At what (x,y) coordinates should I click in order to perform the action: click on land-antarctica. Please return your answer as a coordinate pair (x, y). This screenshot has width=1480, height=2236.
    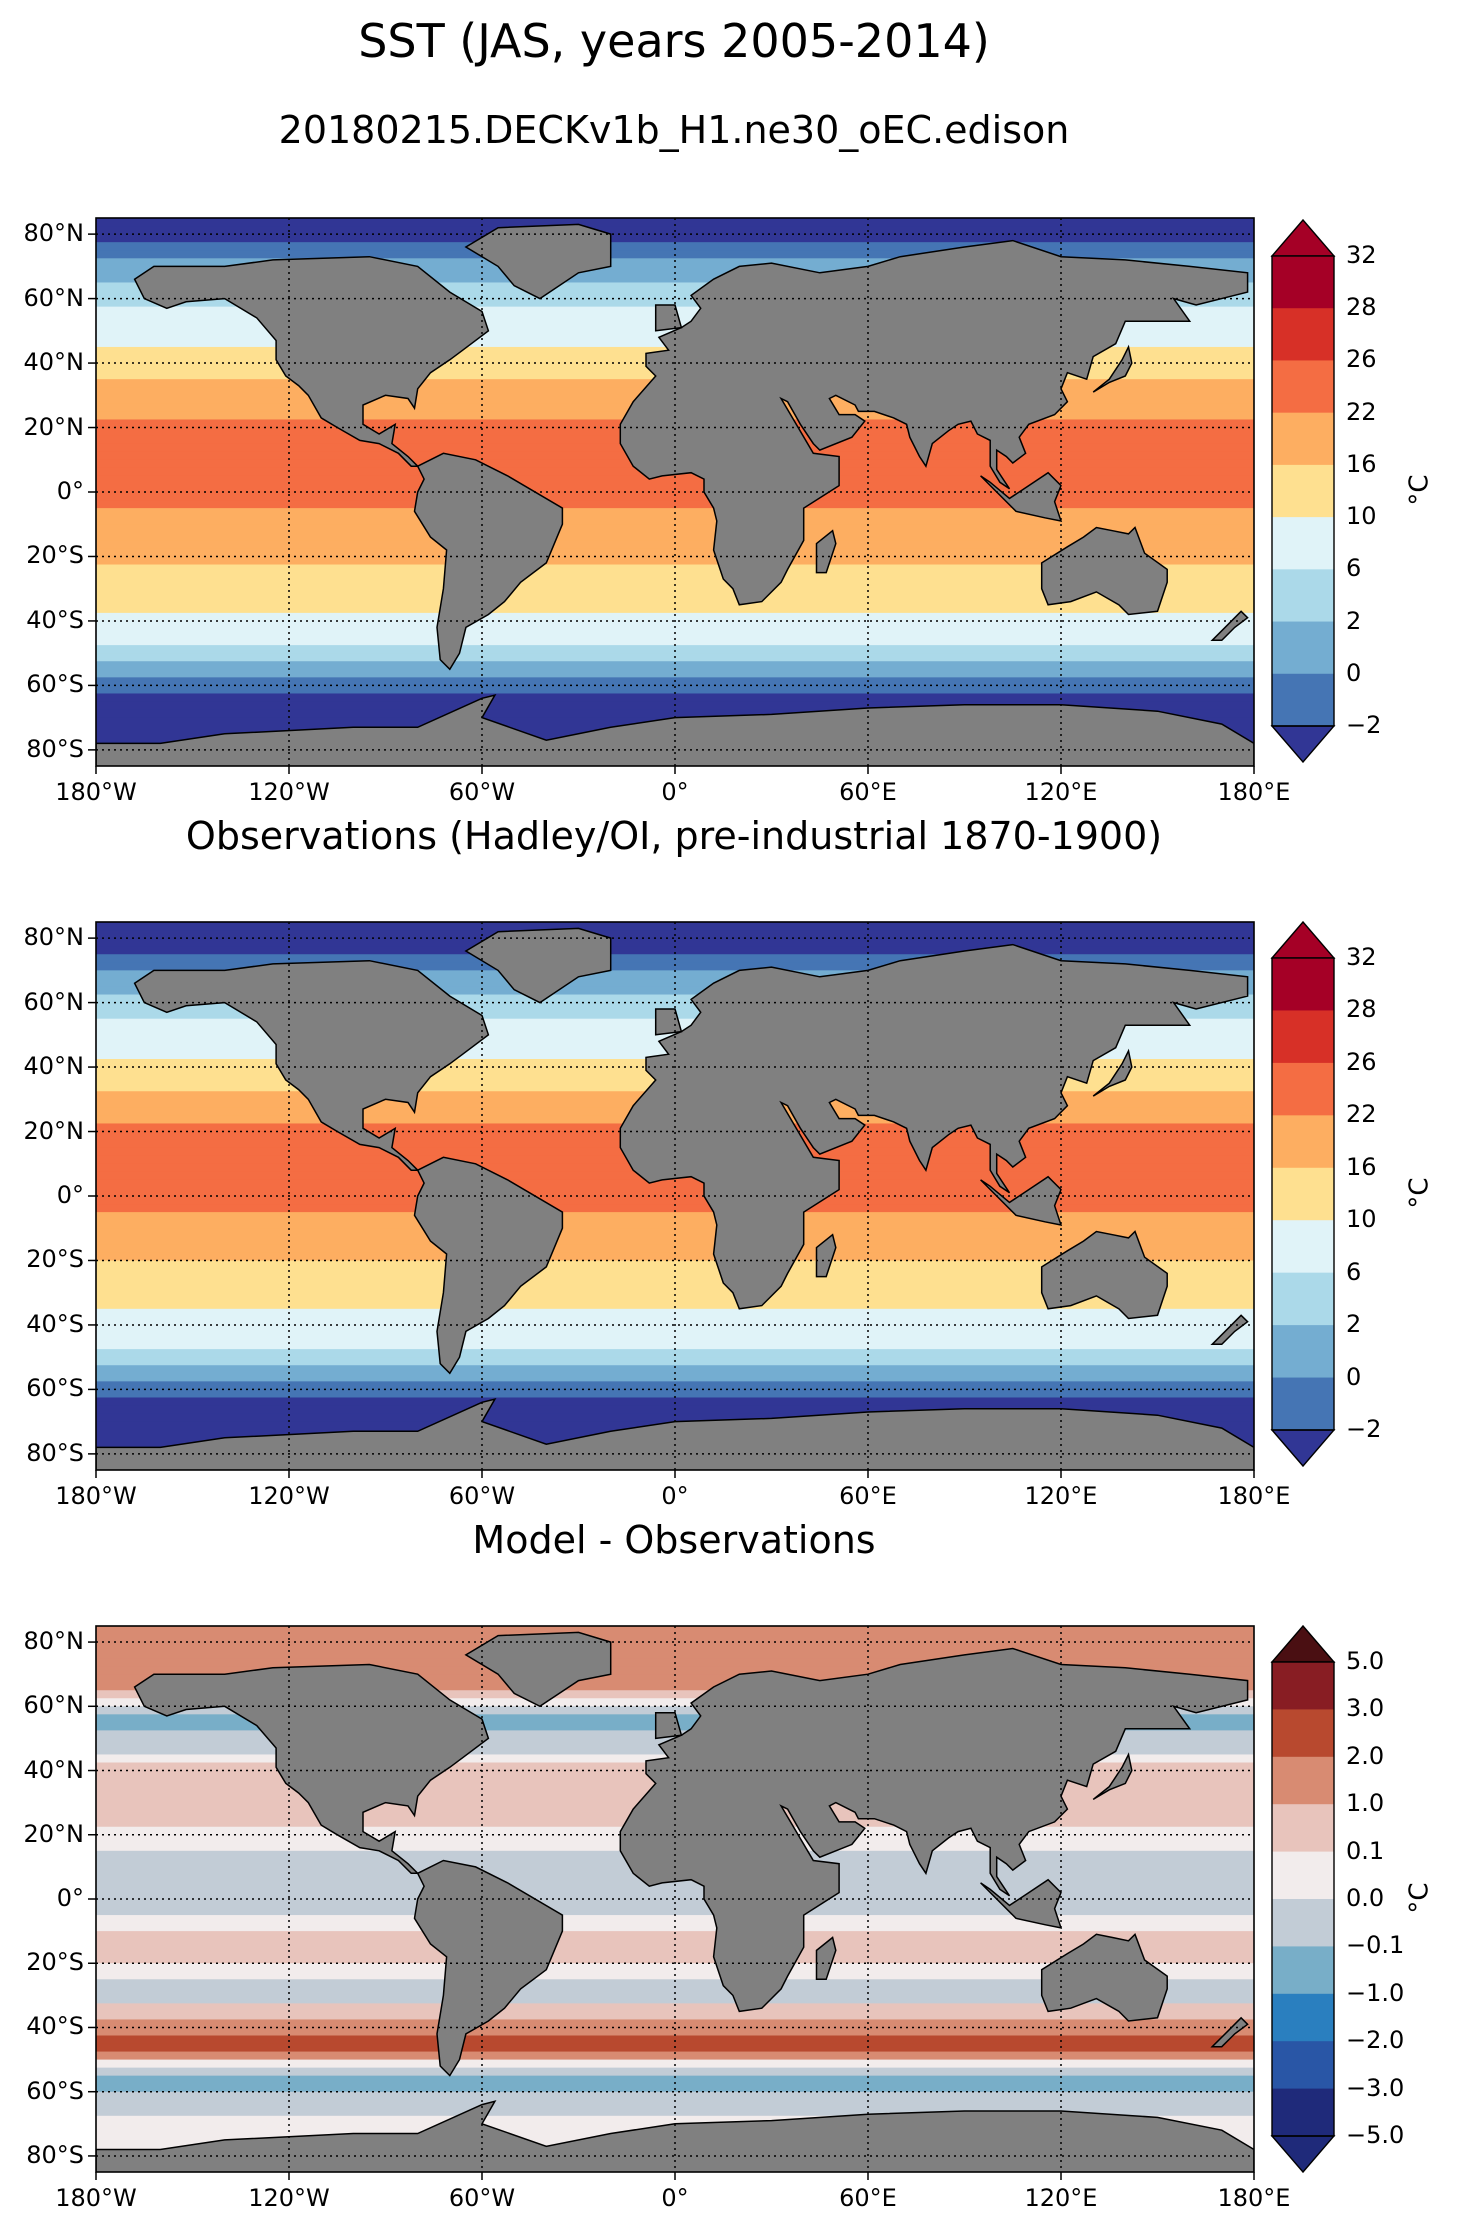
    Looking at the image, I should click on (675, 729).